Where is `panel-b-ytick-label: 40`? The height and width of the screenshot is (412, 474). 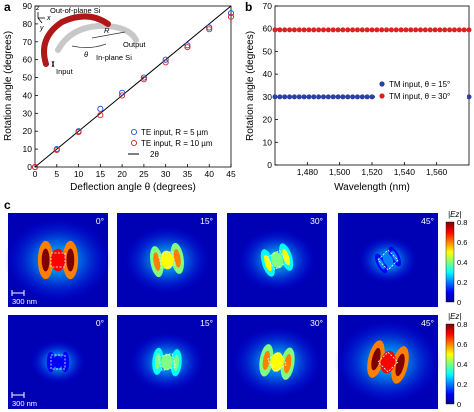 panel-b-ytick-label: 40 is located at coordinates (268, 74).